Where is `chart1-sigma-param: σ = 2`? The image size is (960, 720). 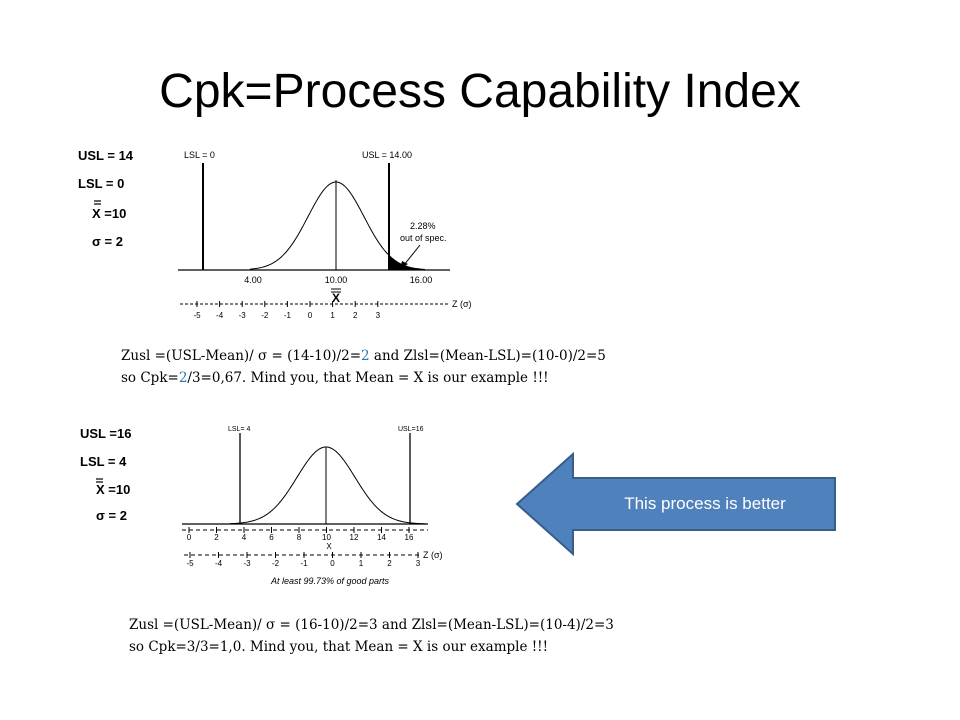
chart1-sigma-param: σ = 2 is located at coordinates (107, 241).